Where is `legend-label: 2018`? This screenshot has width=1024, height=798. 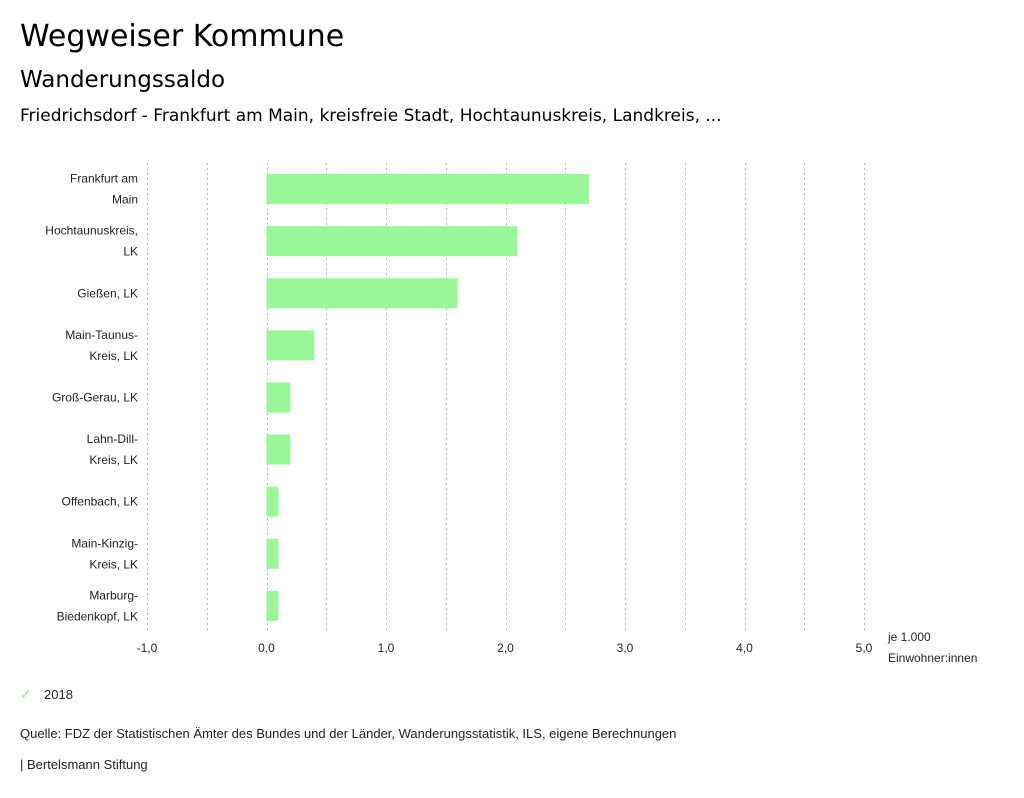 legend-label: 2018 is located at coordinates (58, 694).